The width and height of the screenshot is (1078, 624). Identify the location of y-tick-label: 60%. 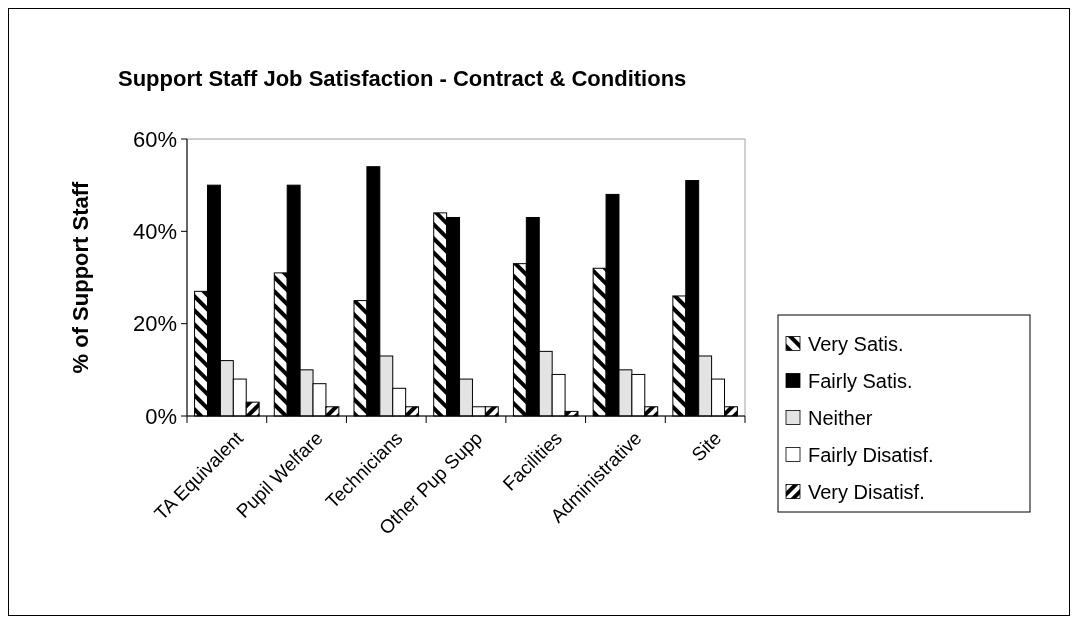
(154, 139).